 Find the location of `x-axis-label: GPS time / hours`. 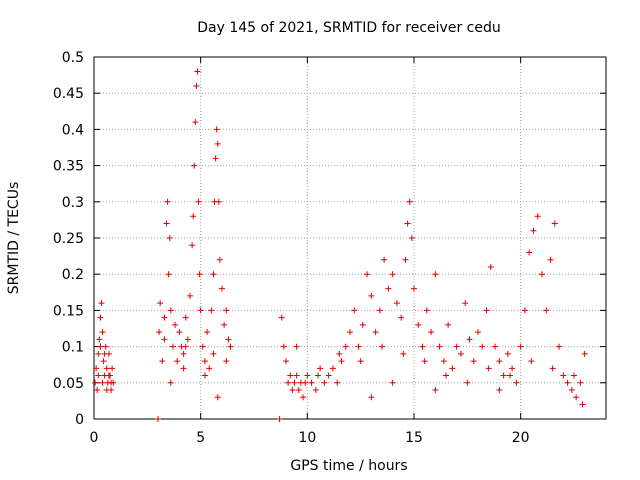

x-axis-label: GPS time / hours is located at coordinates (348, 466).